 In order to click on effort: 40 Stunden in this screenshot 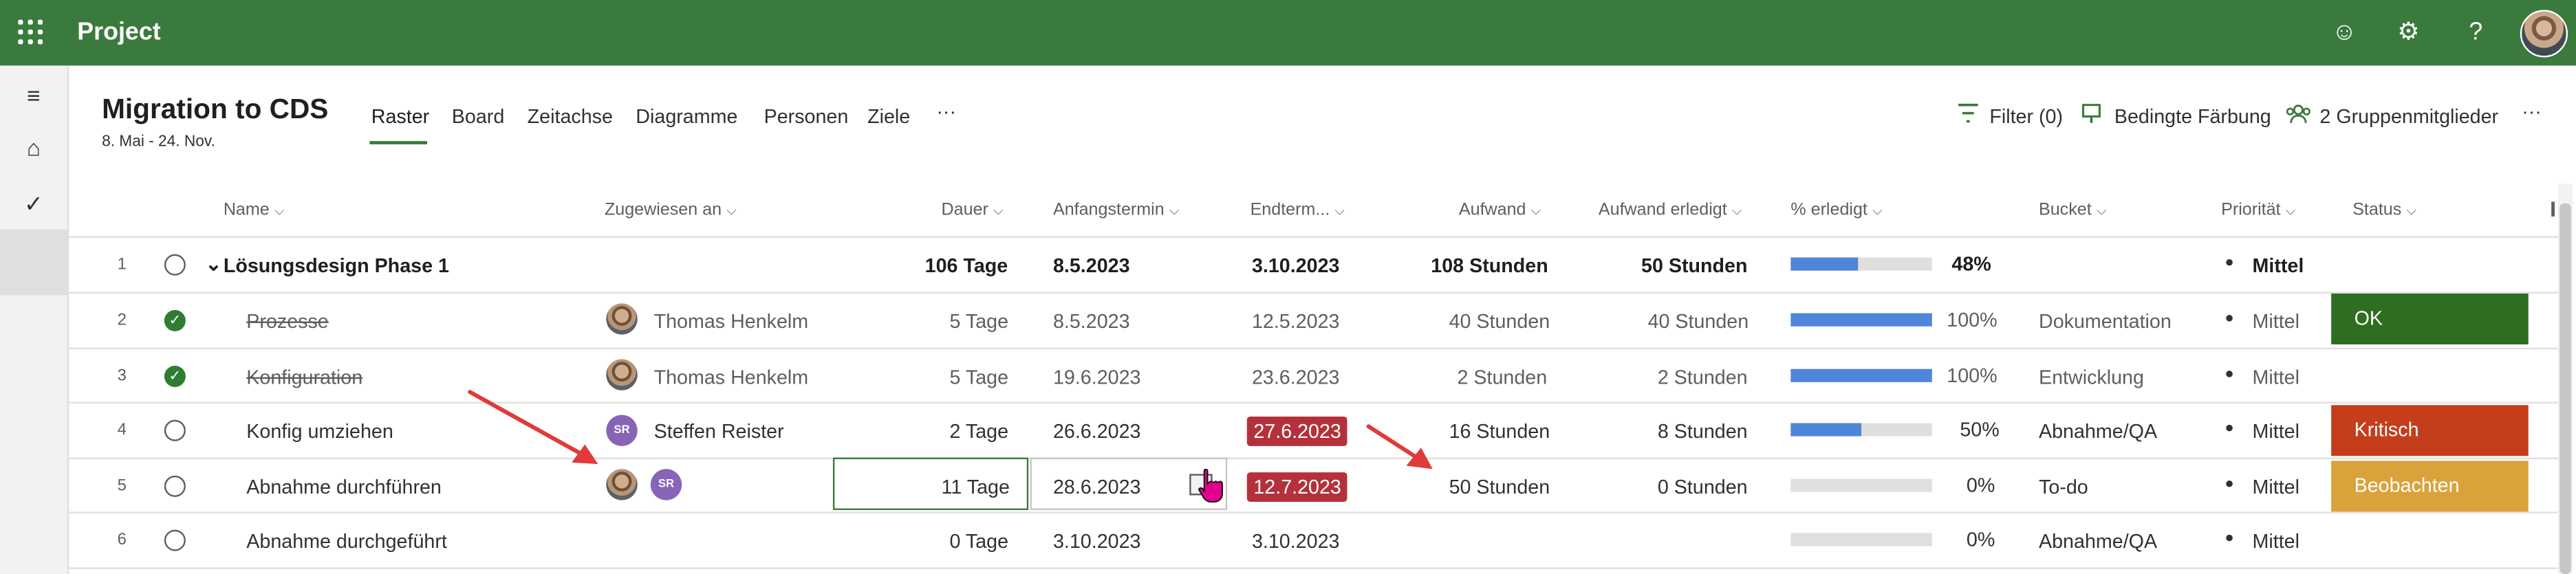, I will do `click(1500, 321)`.